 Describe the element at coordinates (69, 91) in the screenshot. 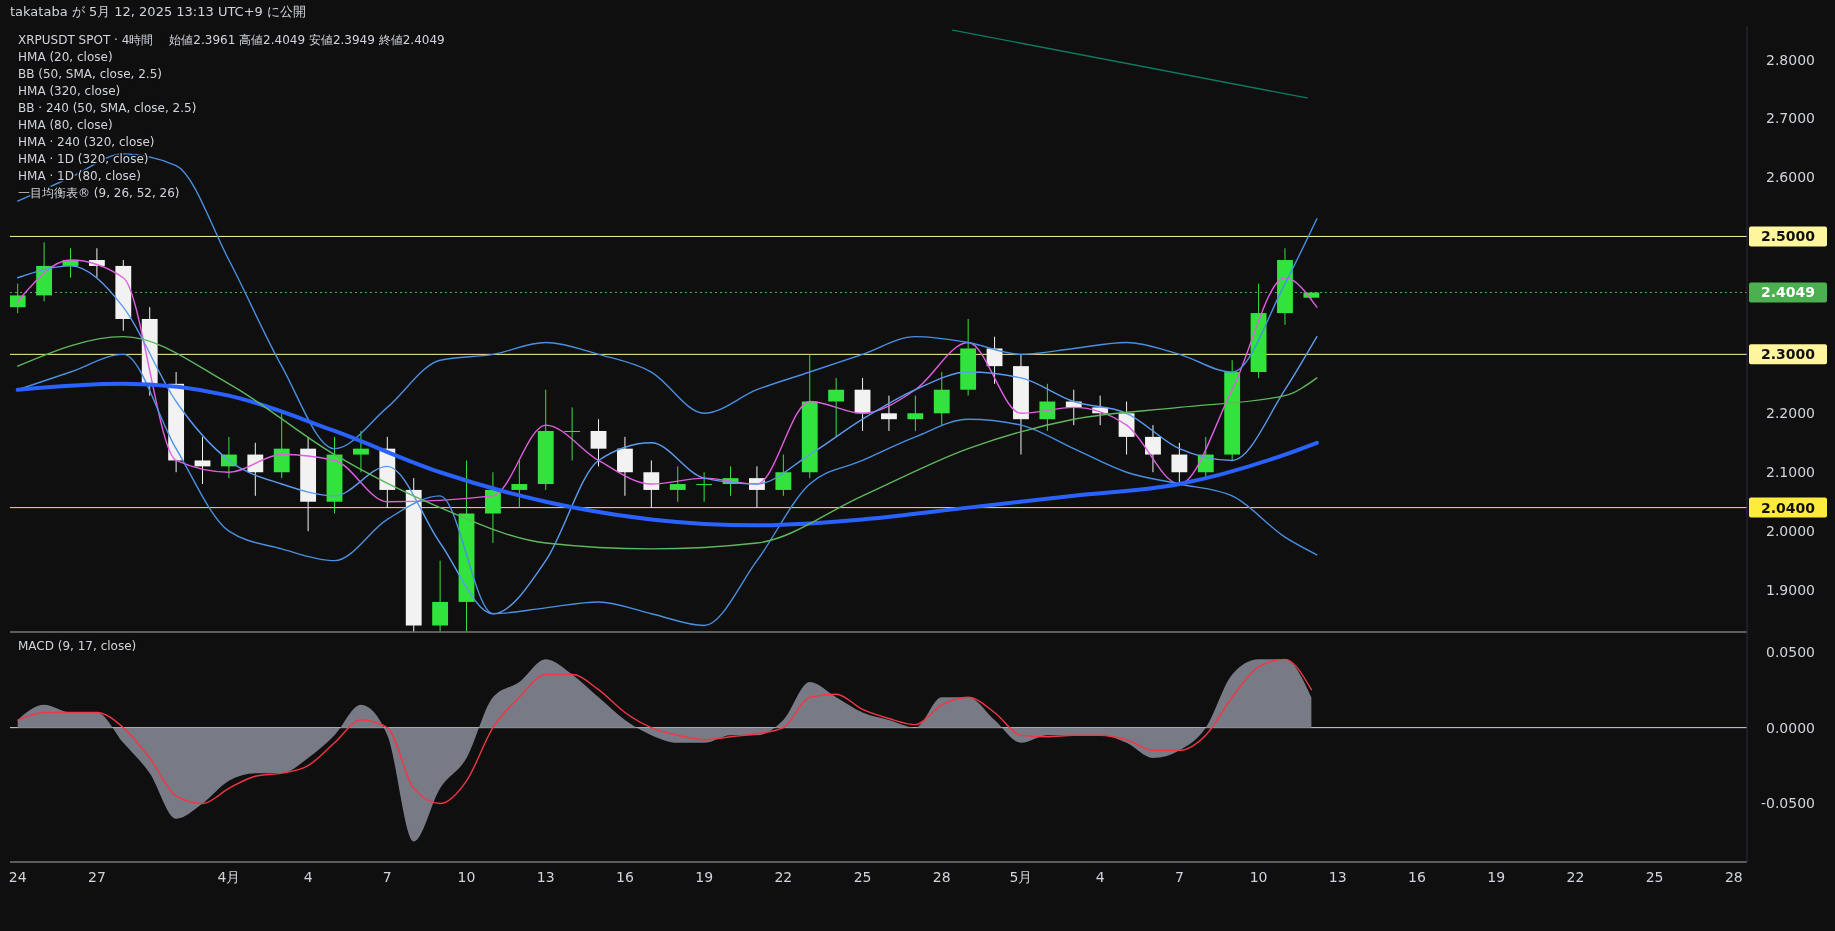

I see `annotation: HMA (320, close)` at that location.